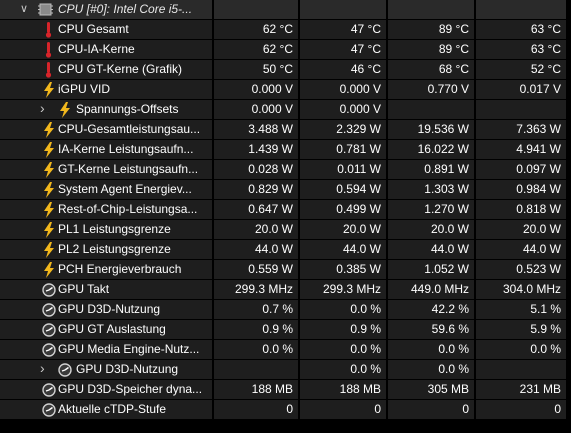  I want to click on sensor-label-cell: › Spannungs-Offsets, so click(106, 109).